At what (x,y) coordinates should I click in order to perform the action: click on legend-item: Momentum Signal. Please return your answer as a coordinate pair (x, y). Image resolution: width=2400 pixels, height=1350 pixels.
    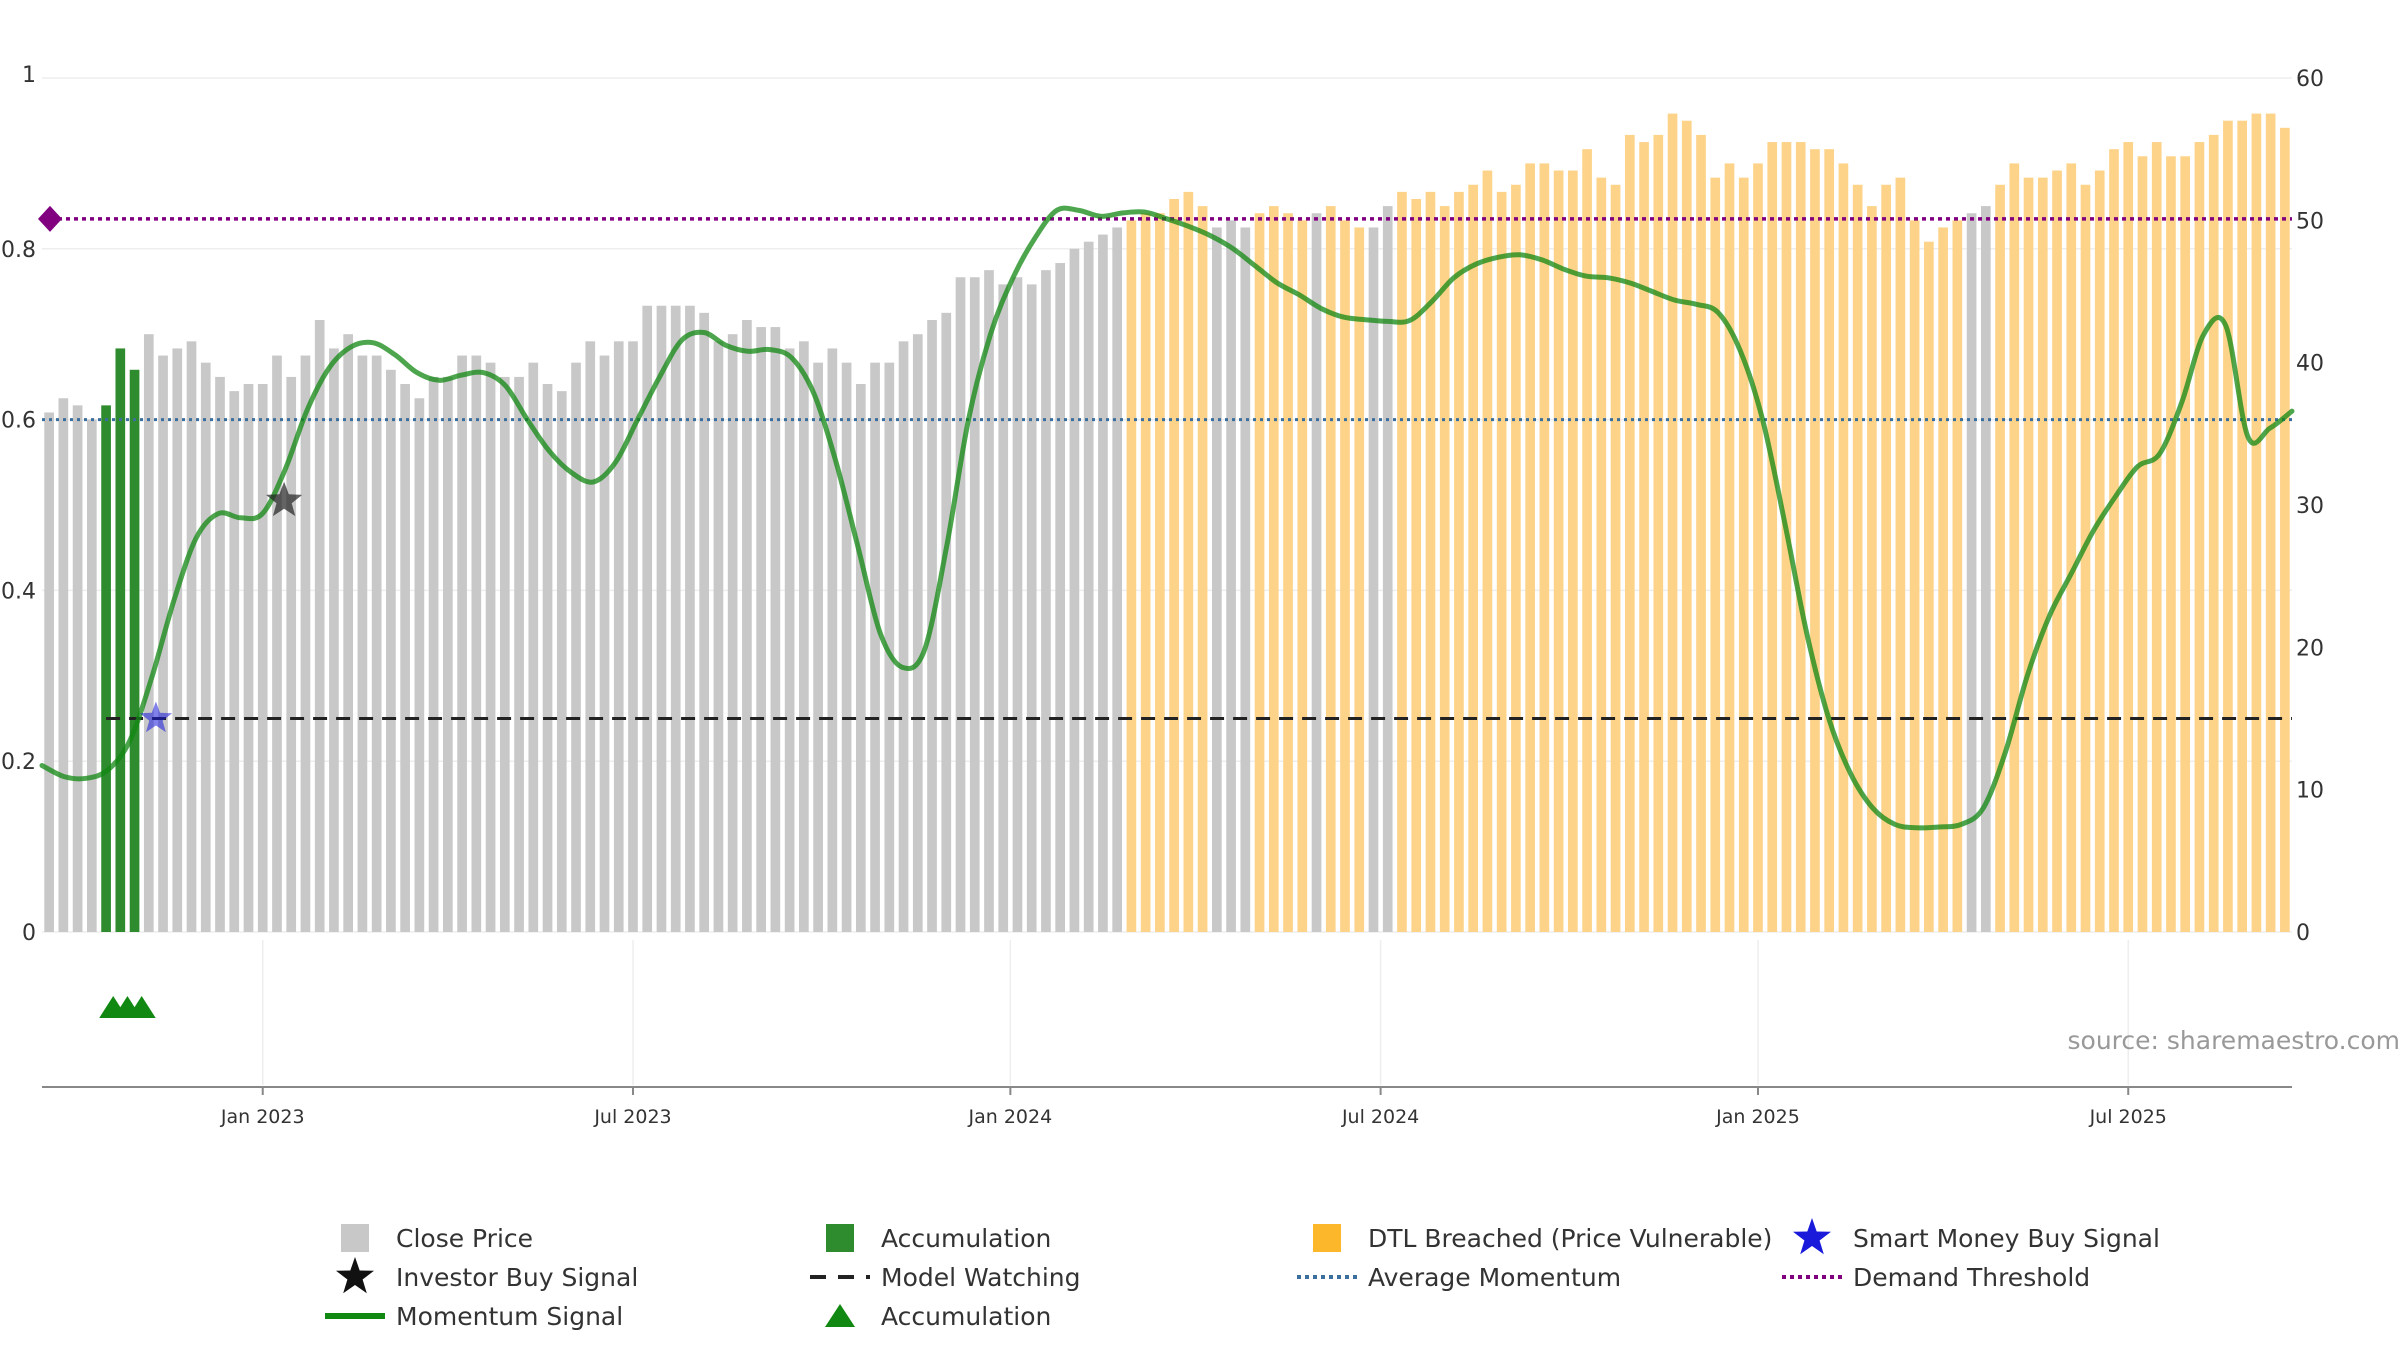
    Looking at the image, I should click on (474, 1316).